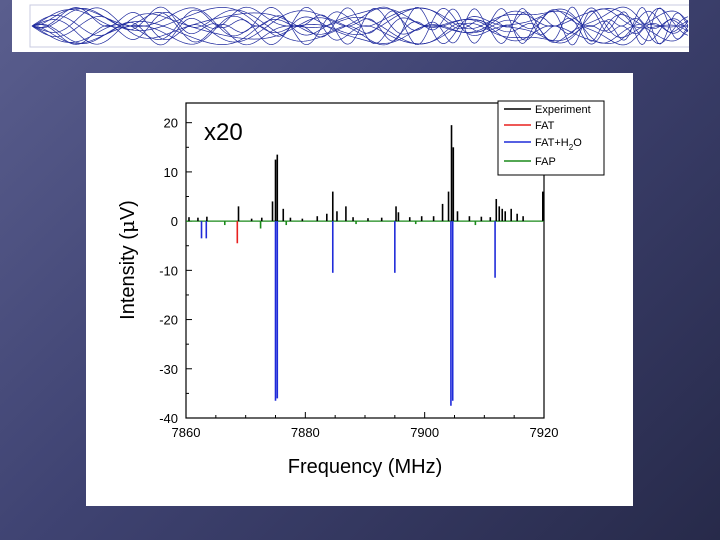 This screenshot has height=540, width=720. I want to click on x-tick-label: 7900, so click(424, 432).